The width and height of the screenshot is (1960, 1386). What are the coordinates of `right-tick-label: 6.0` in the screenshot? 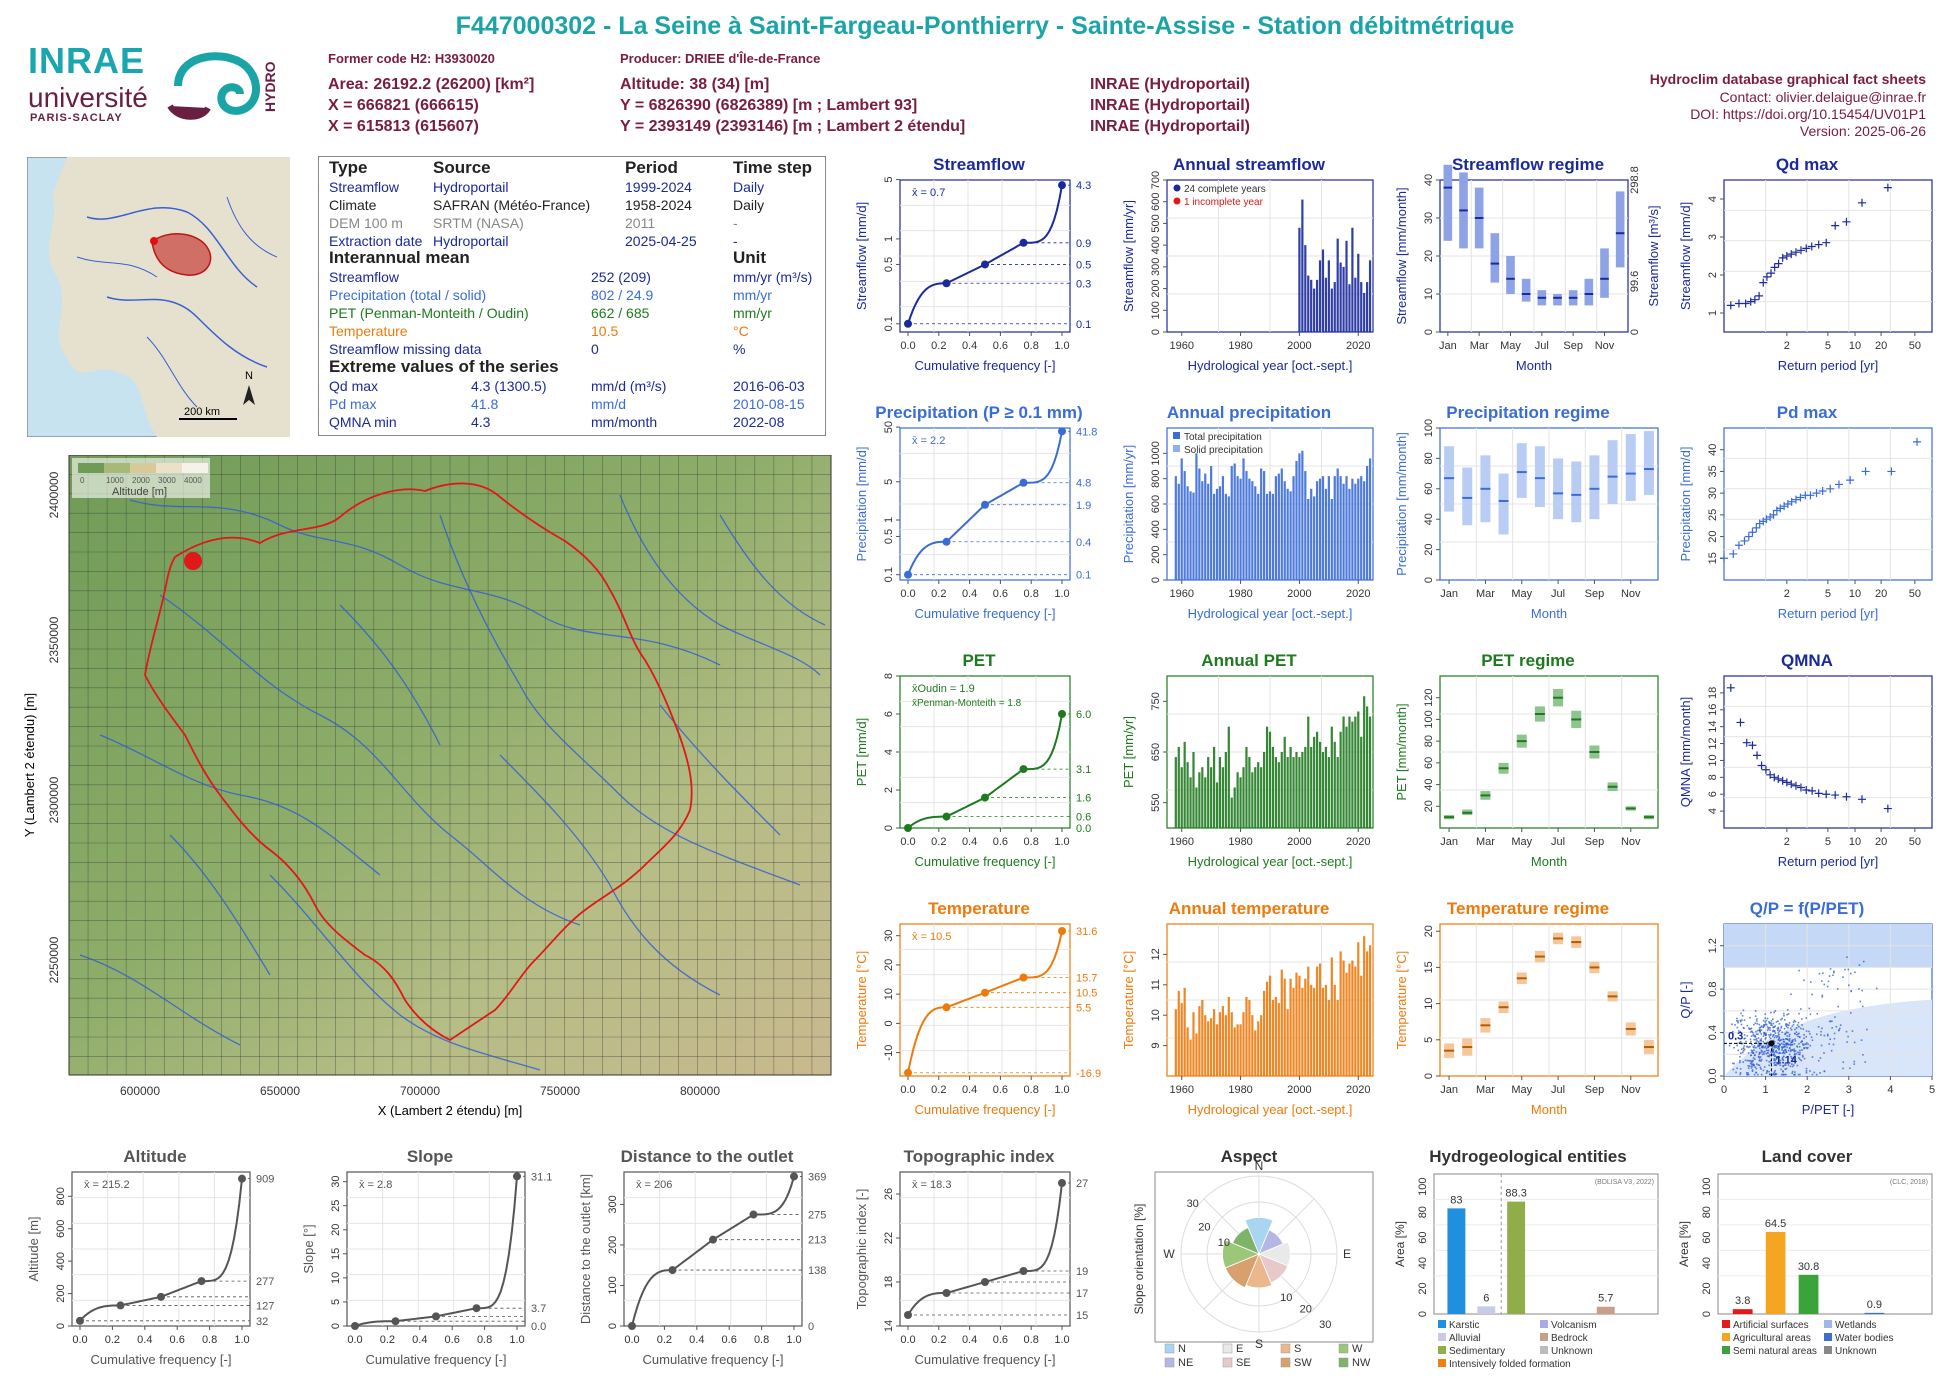 It's located at (1083, 715).